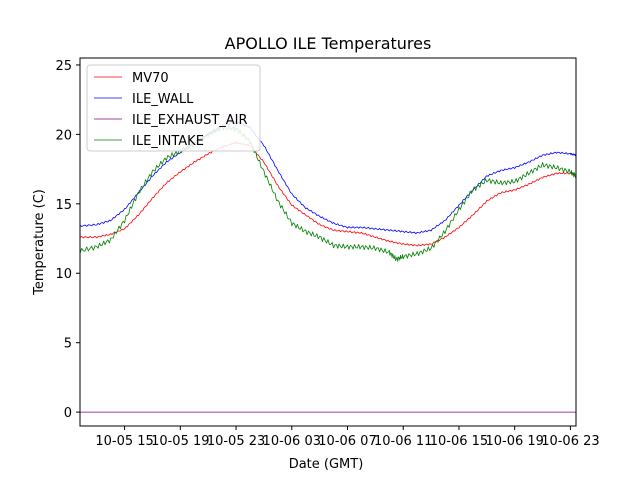  I want to click on y-axis: 0 5 10 15 20 25, so click(67, 240).